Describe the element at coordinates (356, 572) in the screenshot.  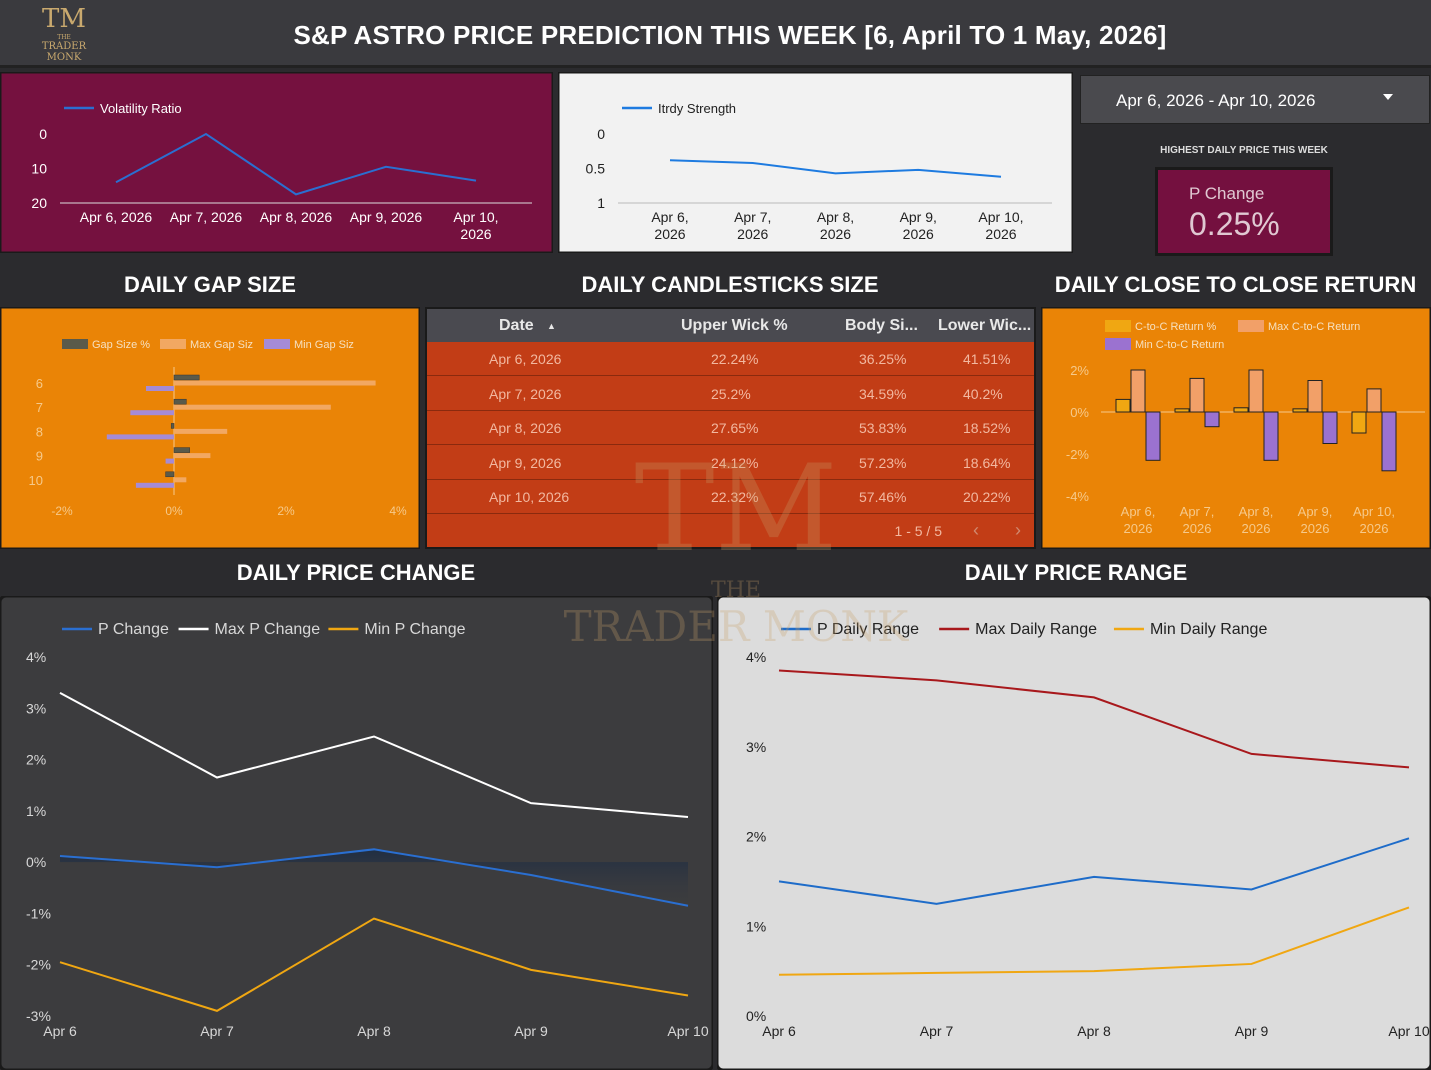
I see `section-title-pchange: DAILY PRICE CHANGE` at that location.